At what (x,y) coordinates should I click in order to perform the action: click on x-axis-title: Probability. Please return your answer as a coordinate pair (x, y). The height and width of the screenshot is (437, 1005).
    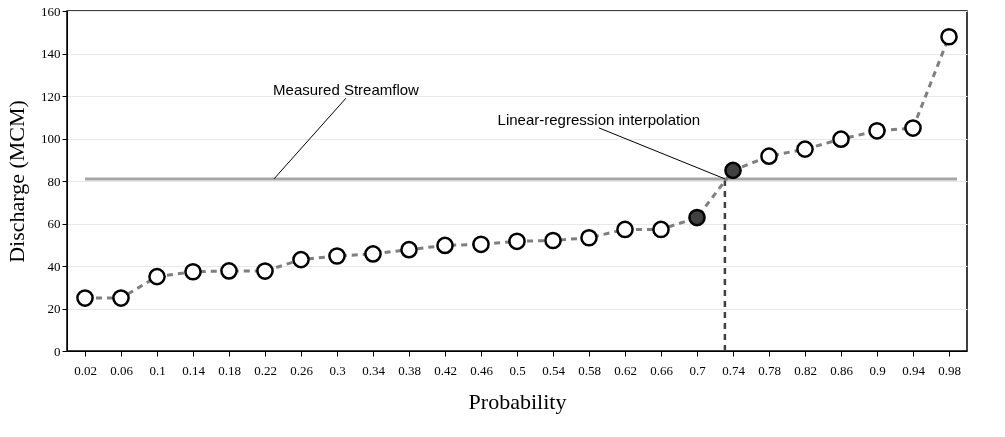
    Looking at the image, I should click on (517, 401).